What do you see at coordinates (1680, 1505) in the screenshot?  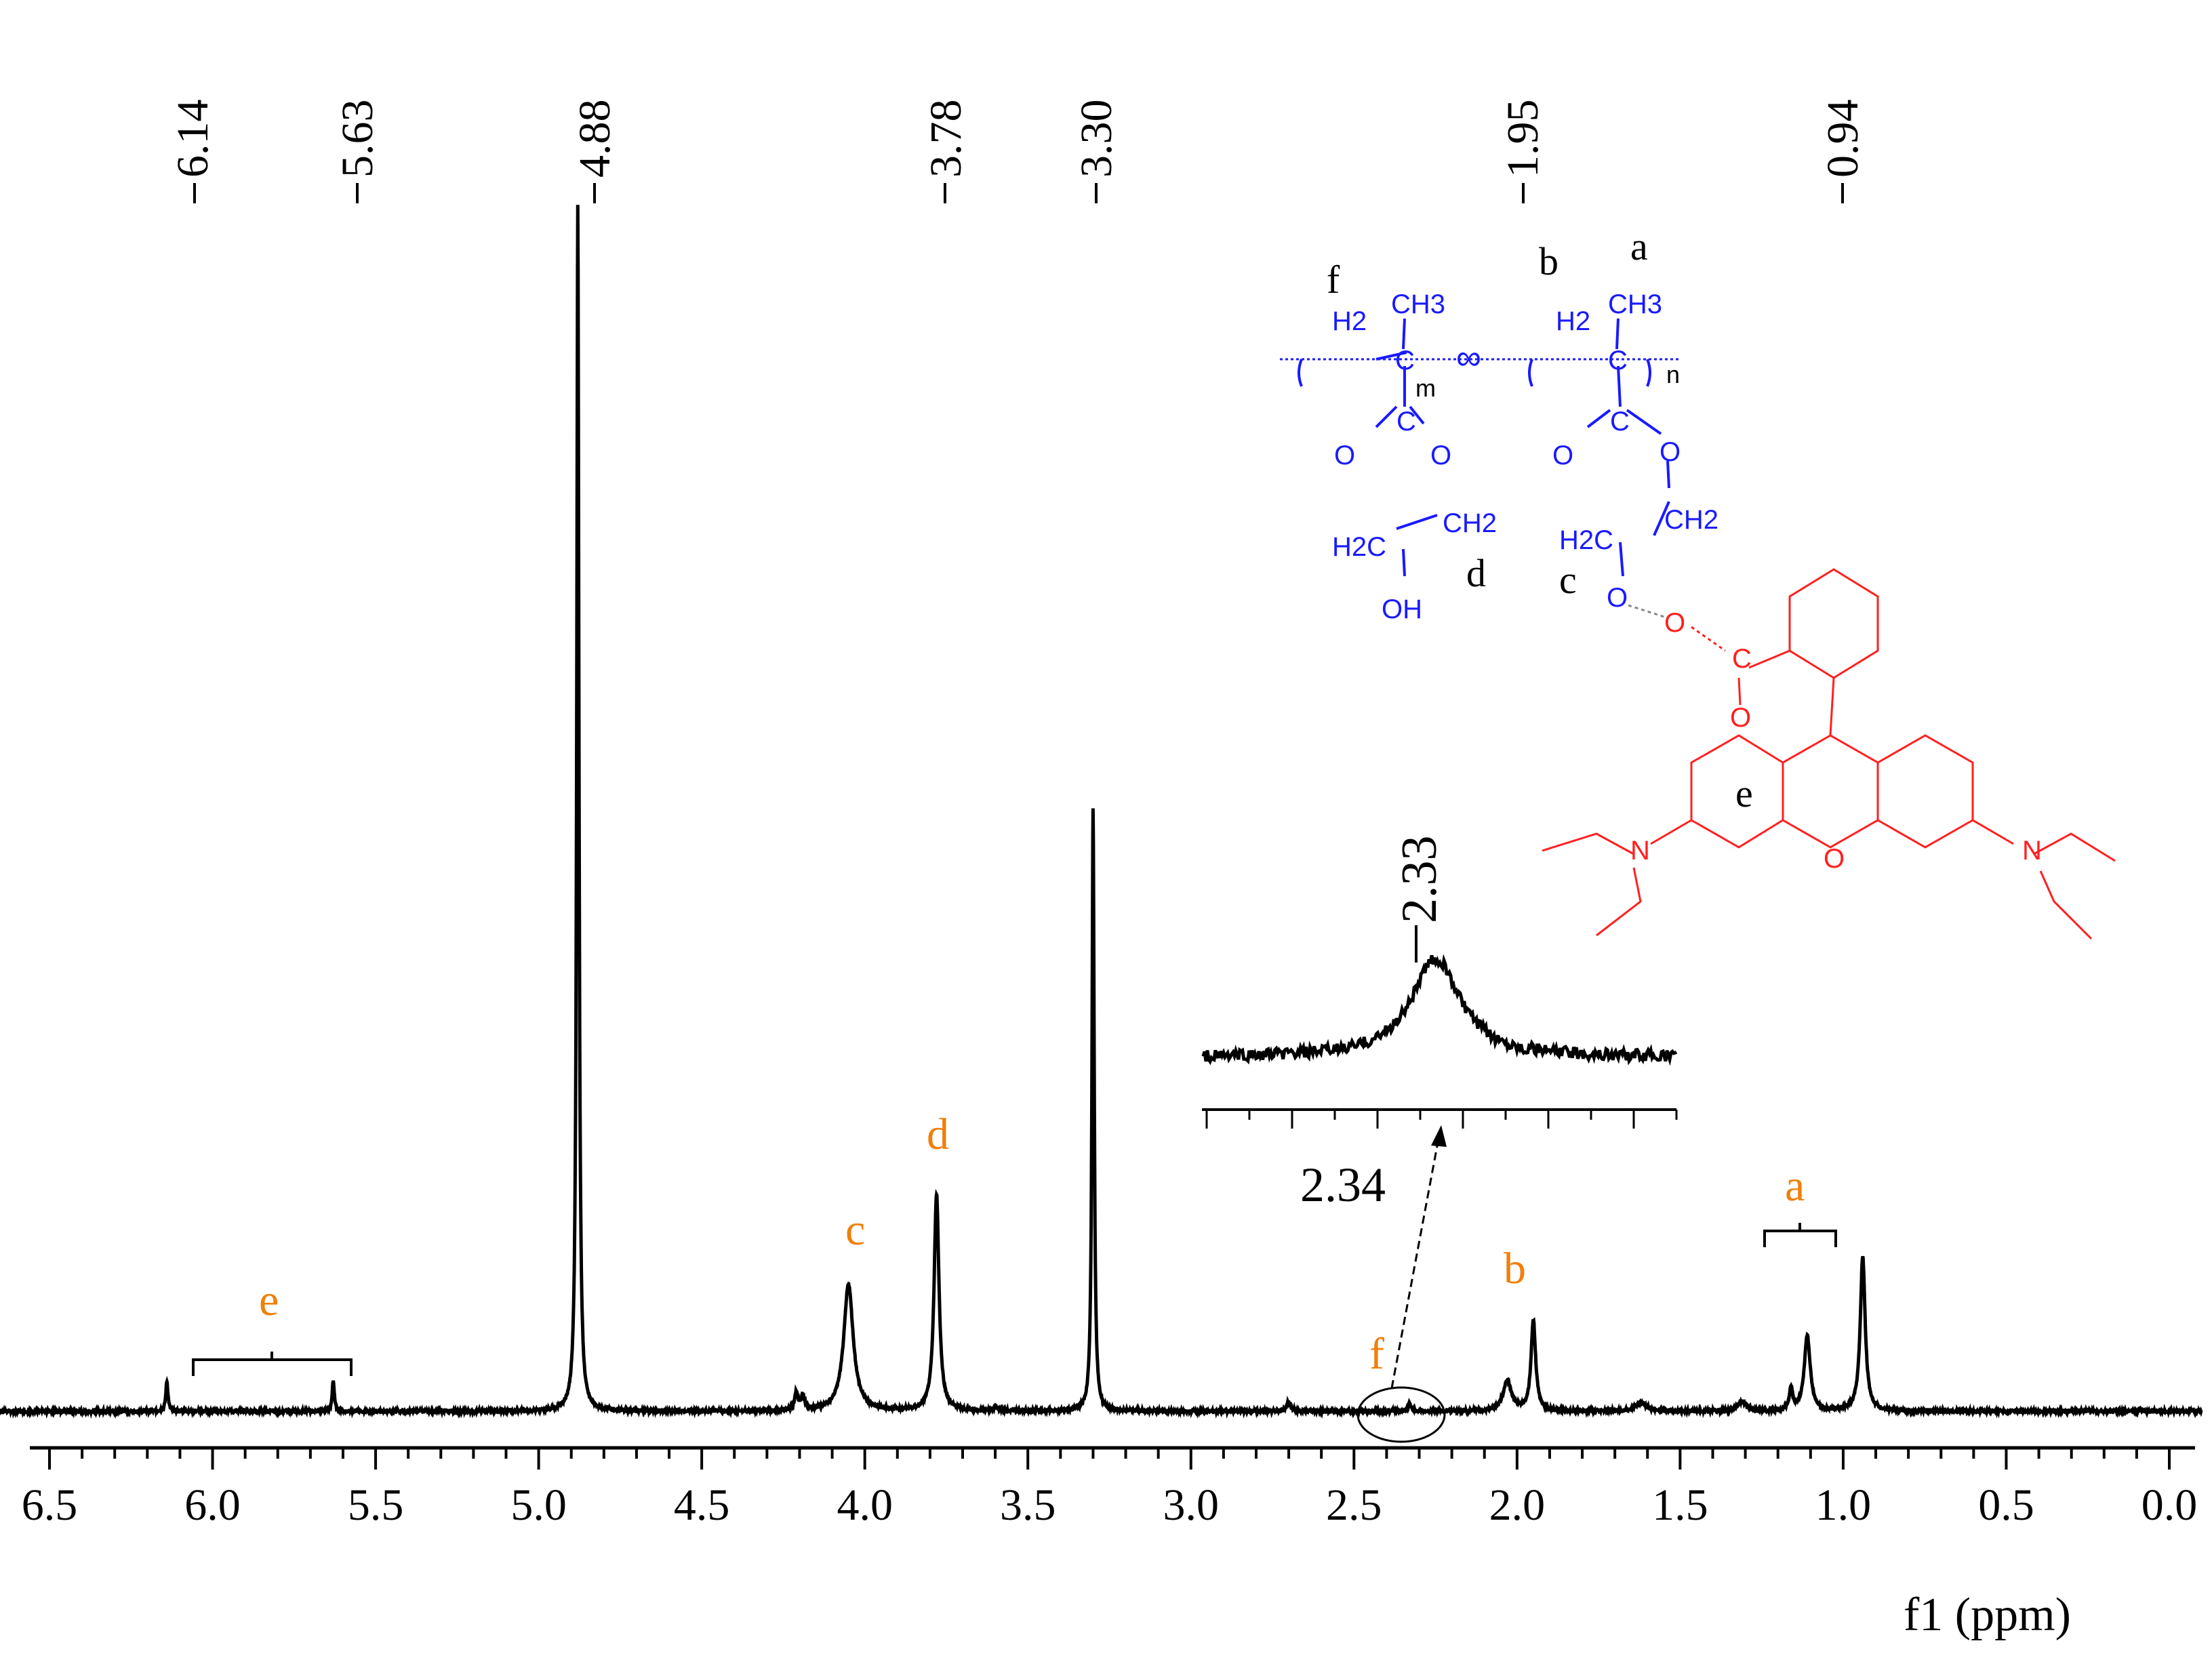 I see `x-tick-label: 1.5` at bounding box center [1680, 1505].